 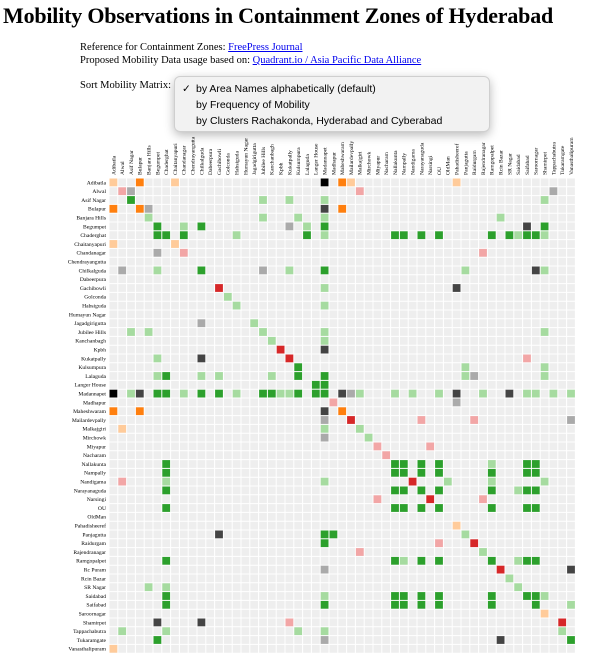 I want to click on row-label: Jubilee Hills, so click(x=92, y=333).